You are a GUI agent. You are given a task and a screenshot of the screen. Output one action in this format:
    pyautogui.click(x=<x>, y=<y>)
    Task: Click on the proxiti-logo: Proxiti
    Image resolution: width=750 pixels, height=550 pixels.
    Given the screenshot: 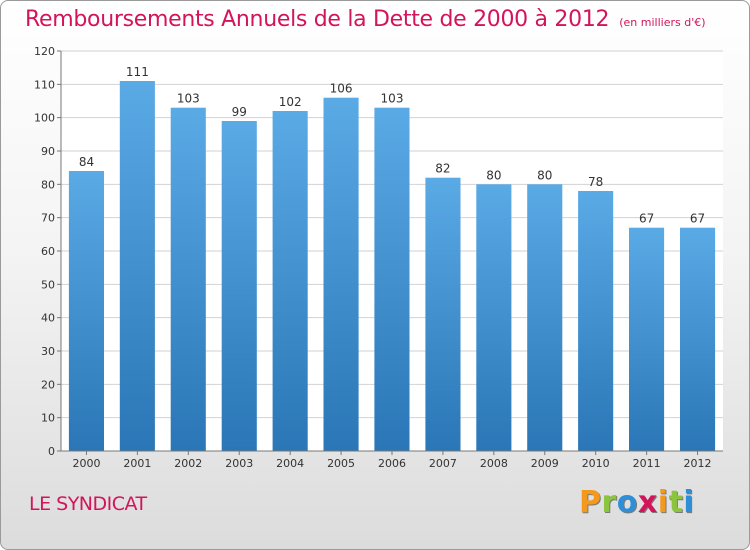 What is the action you would take?
    pyautogui.click(x=636, y=502)
    